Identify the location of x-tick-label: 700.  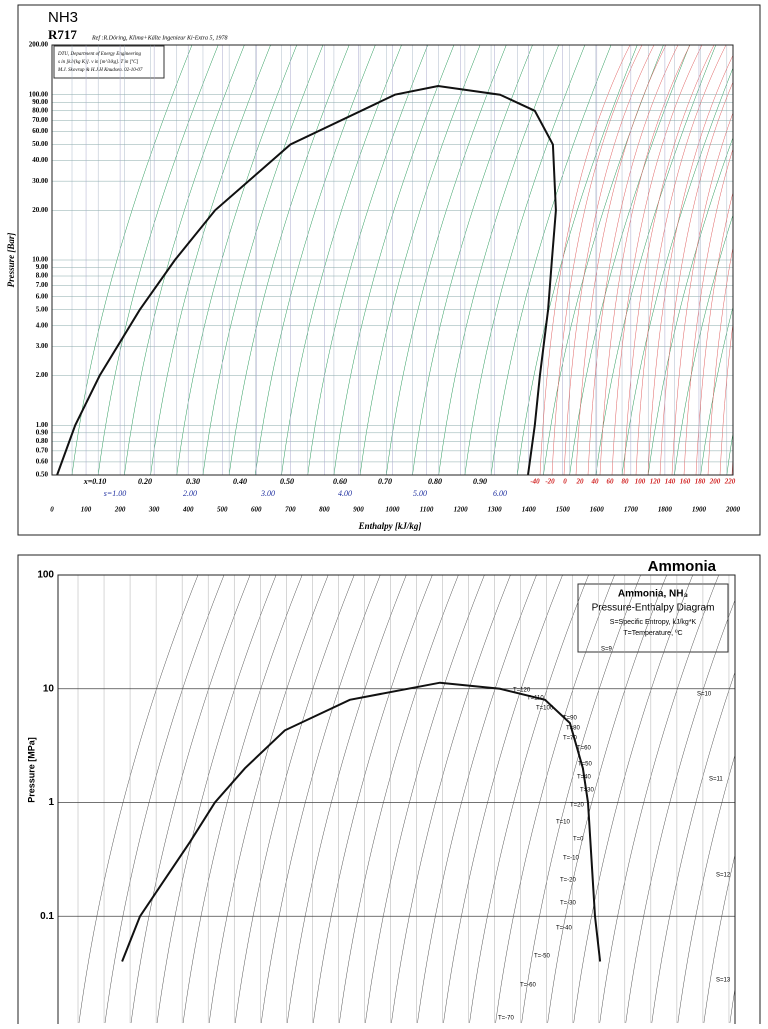
(290, 510).